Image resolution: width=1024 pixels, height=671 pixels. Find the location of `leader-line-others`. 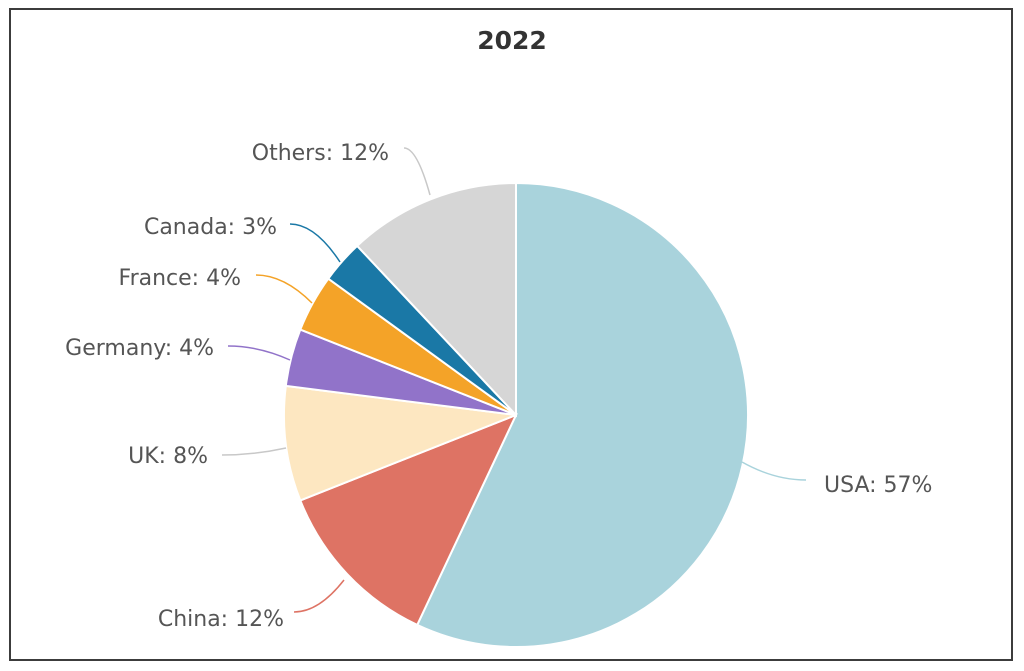

leader-line-others is located at coordinates (417, 171).